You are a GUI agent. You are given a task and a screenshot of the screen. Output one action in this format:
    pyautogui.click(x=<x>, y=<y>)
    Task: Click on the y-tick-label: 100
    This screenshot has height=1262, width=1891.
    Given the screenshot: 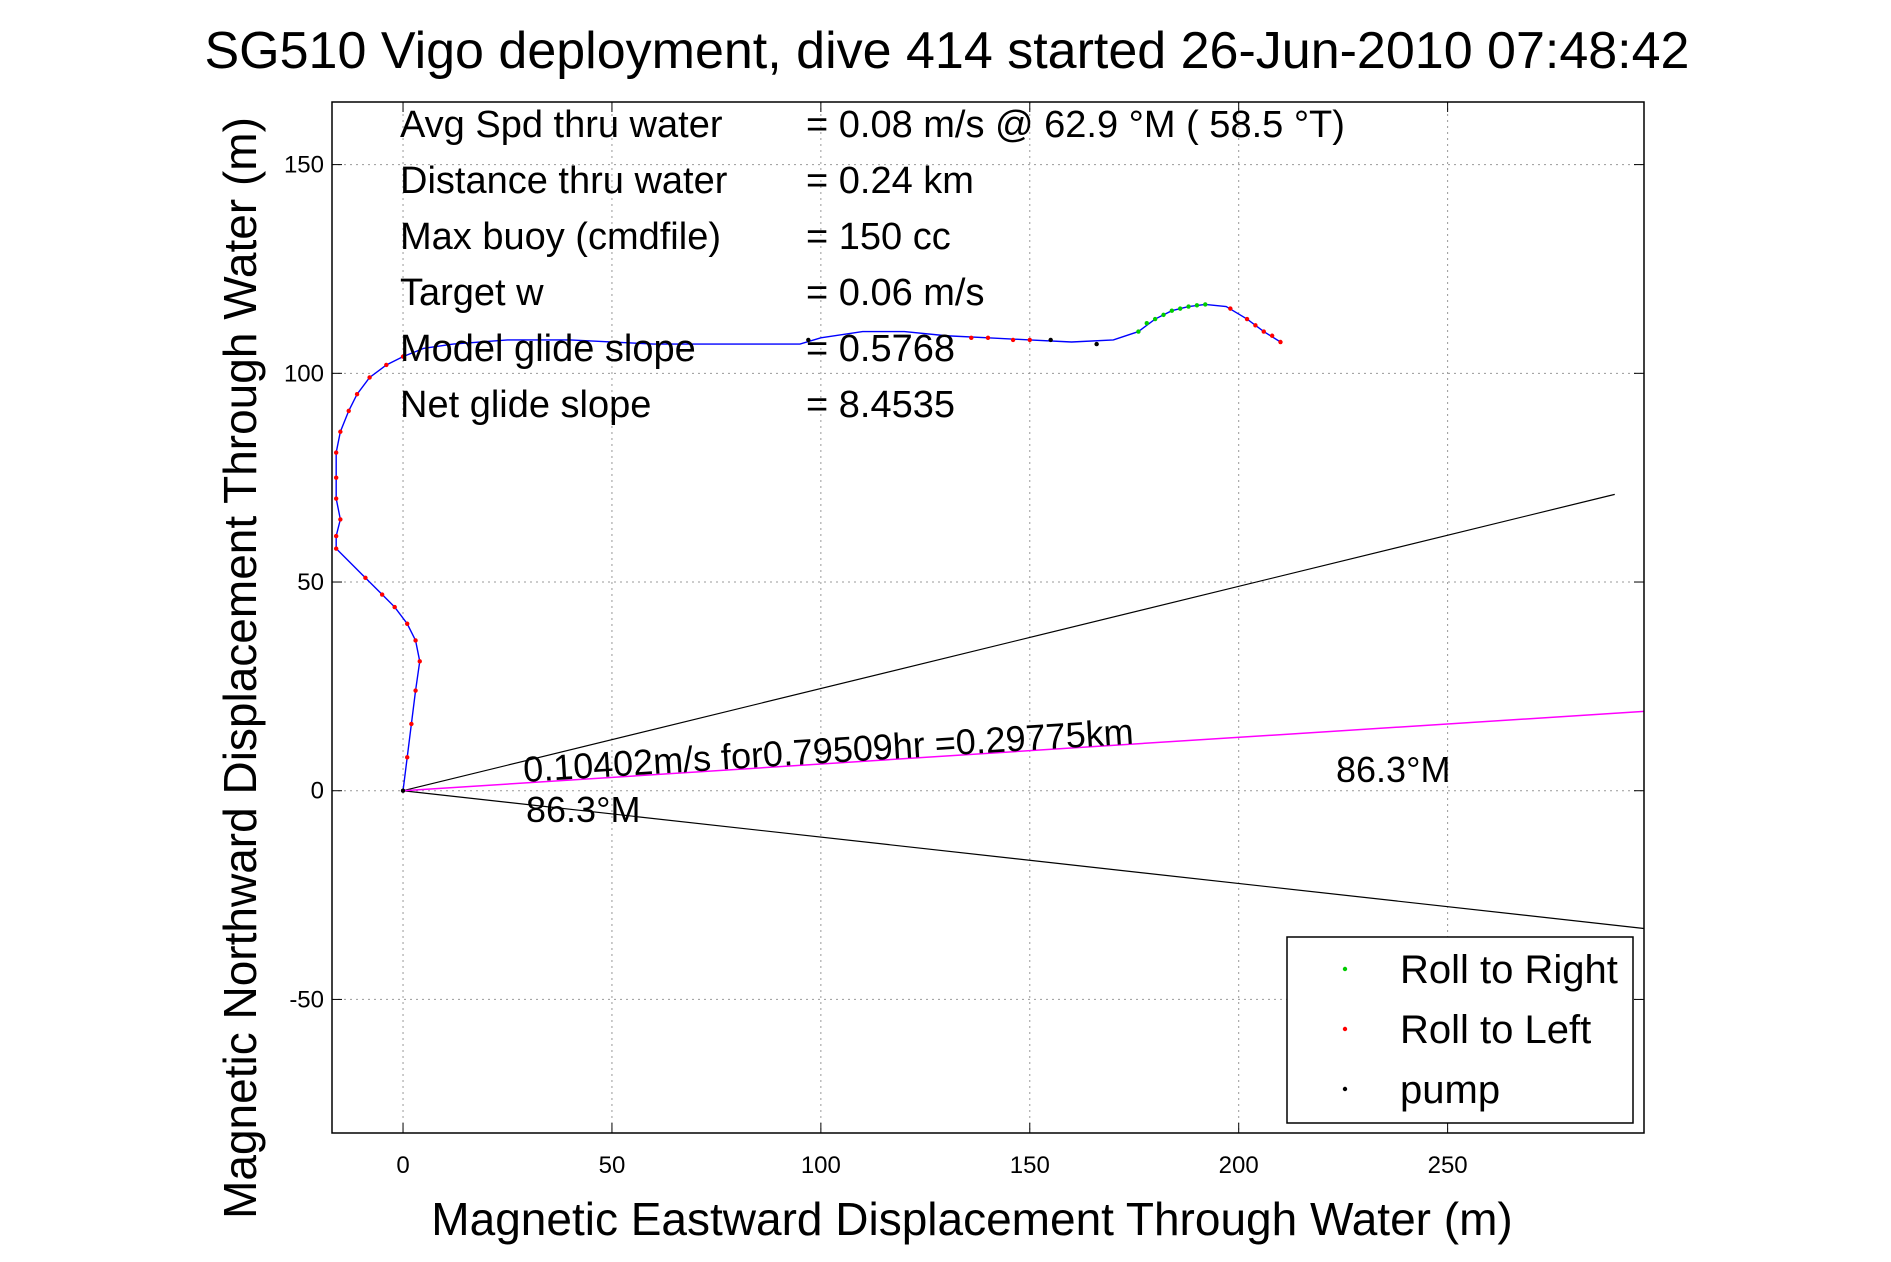 What is the action you would take?
    pyautogui.click(x=304, y=373)
    